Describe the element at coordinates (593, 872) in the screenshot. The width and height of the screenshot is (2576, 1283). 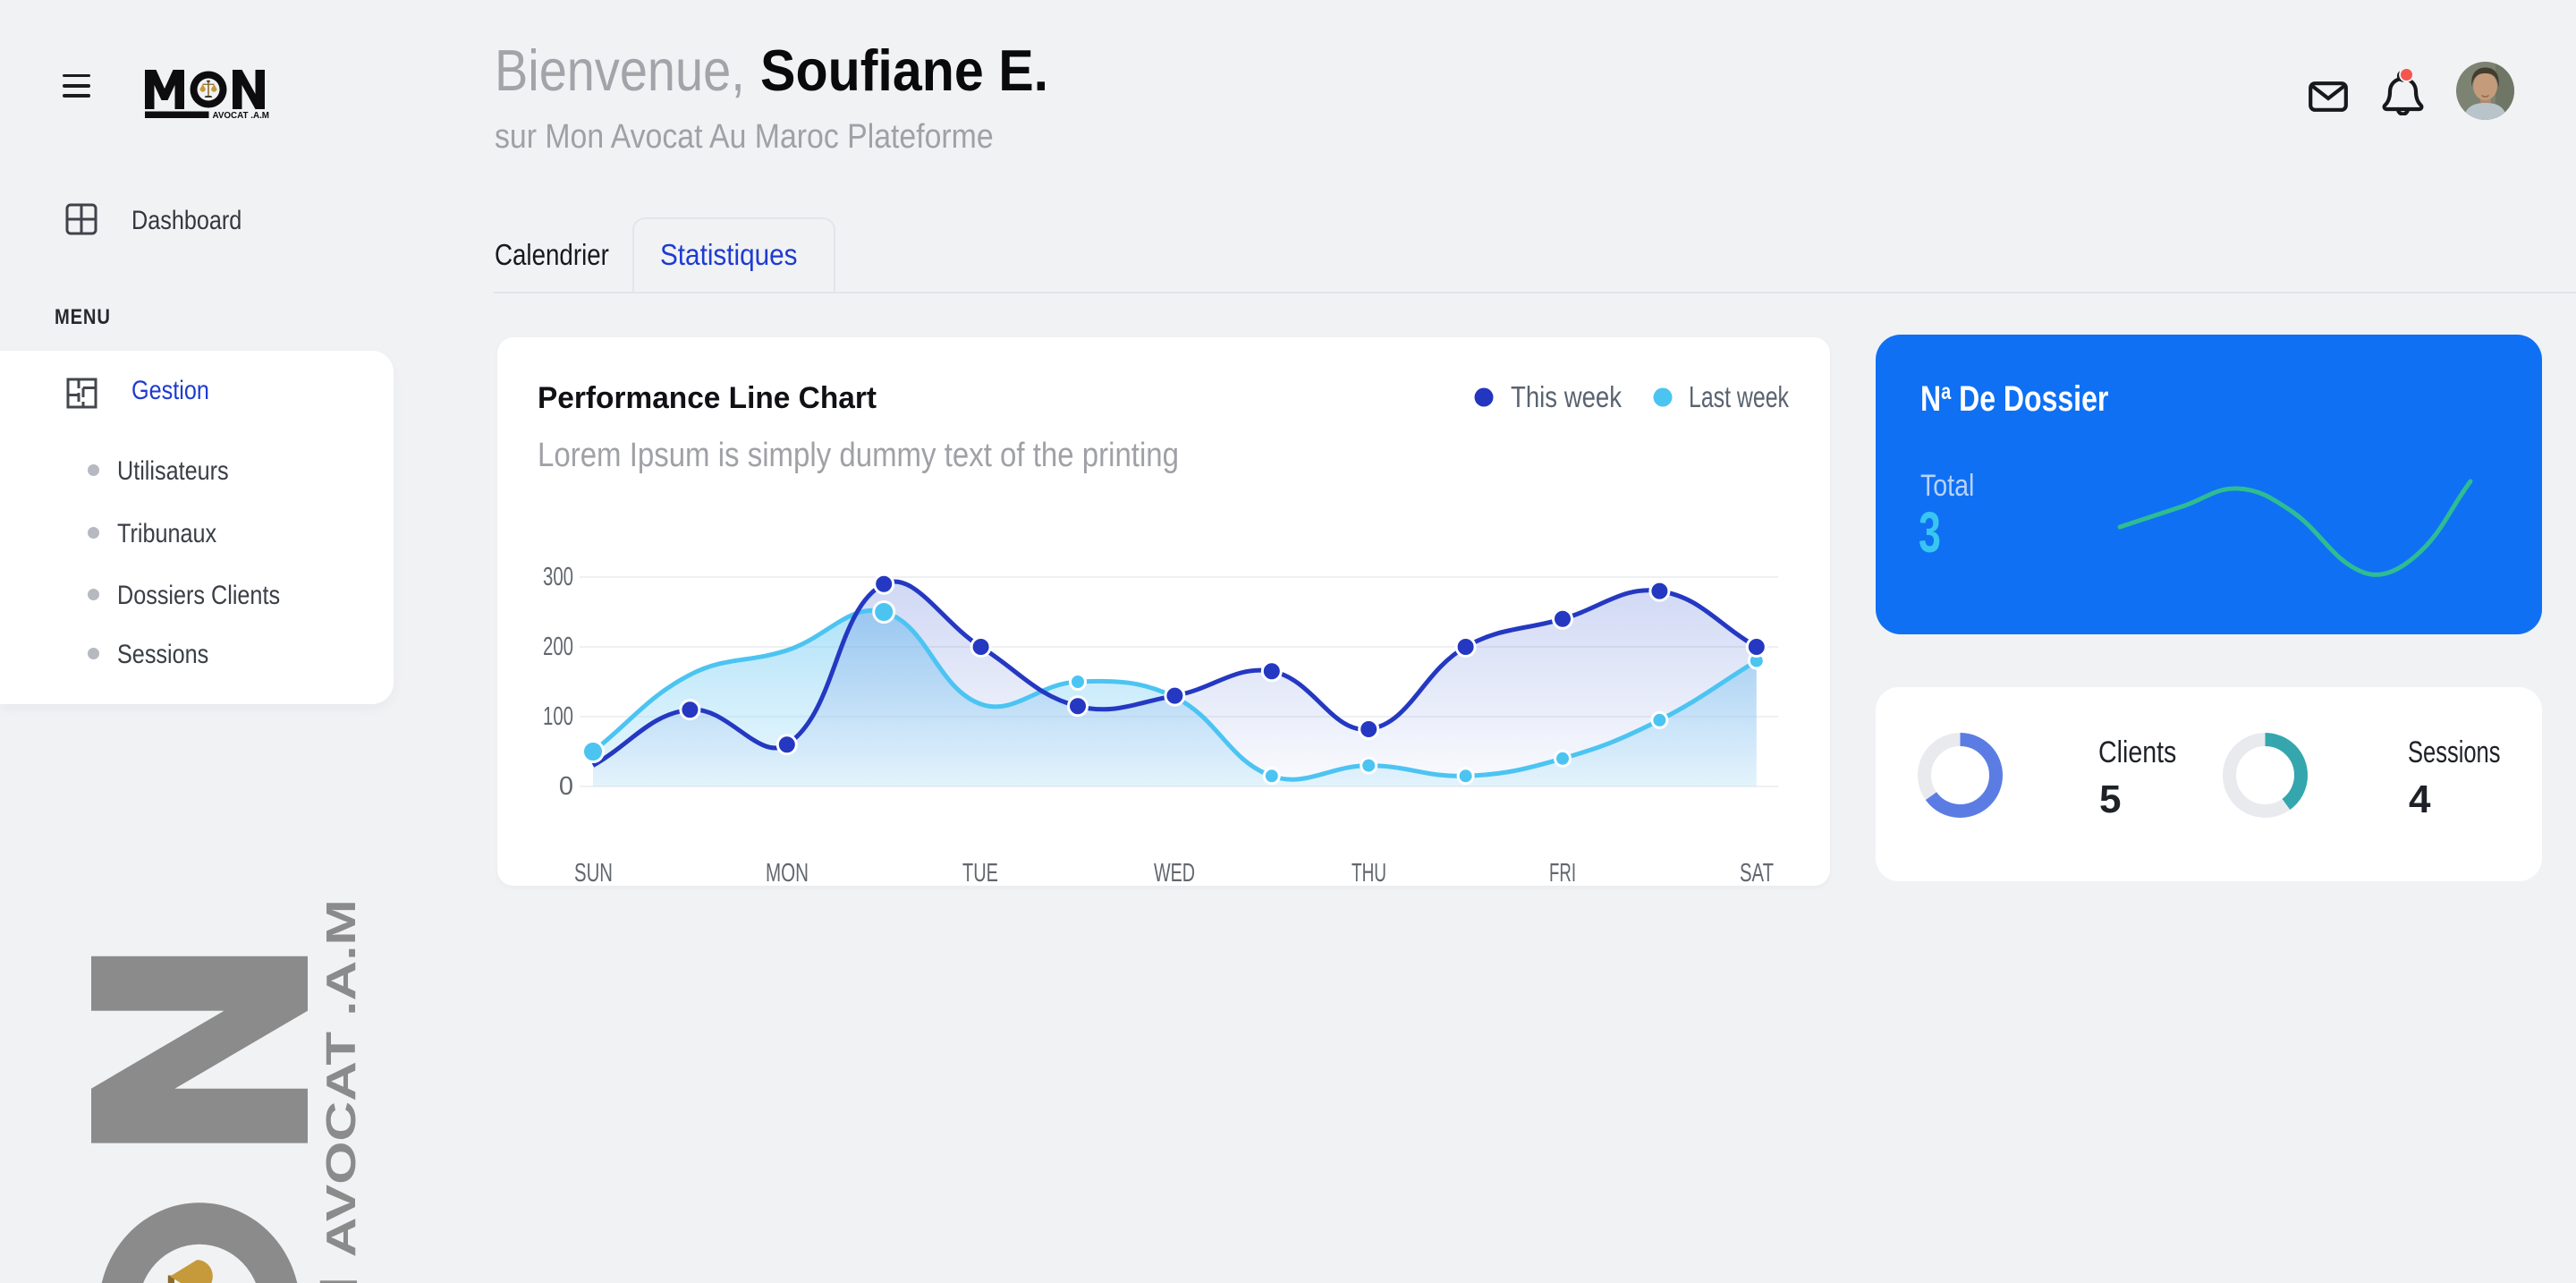
I see `svg-text: SUN` at that location.